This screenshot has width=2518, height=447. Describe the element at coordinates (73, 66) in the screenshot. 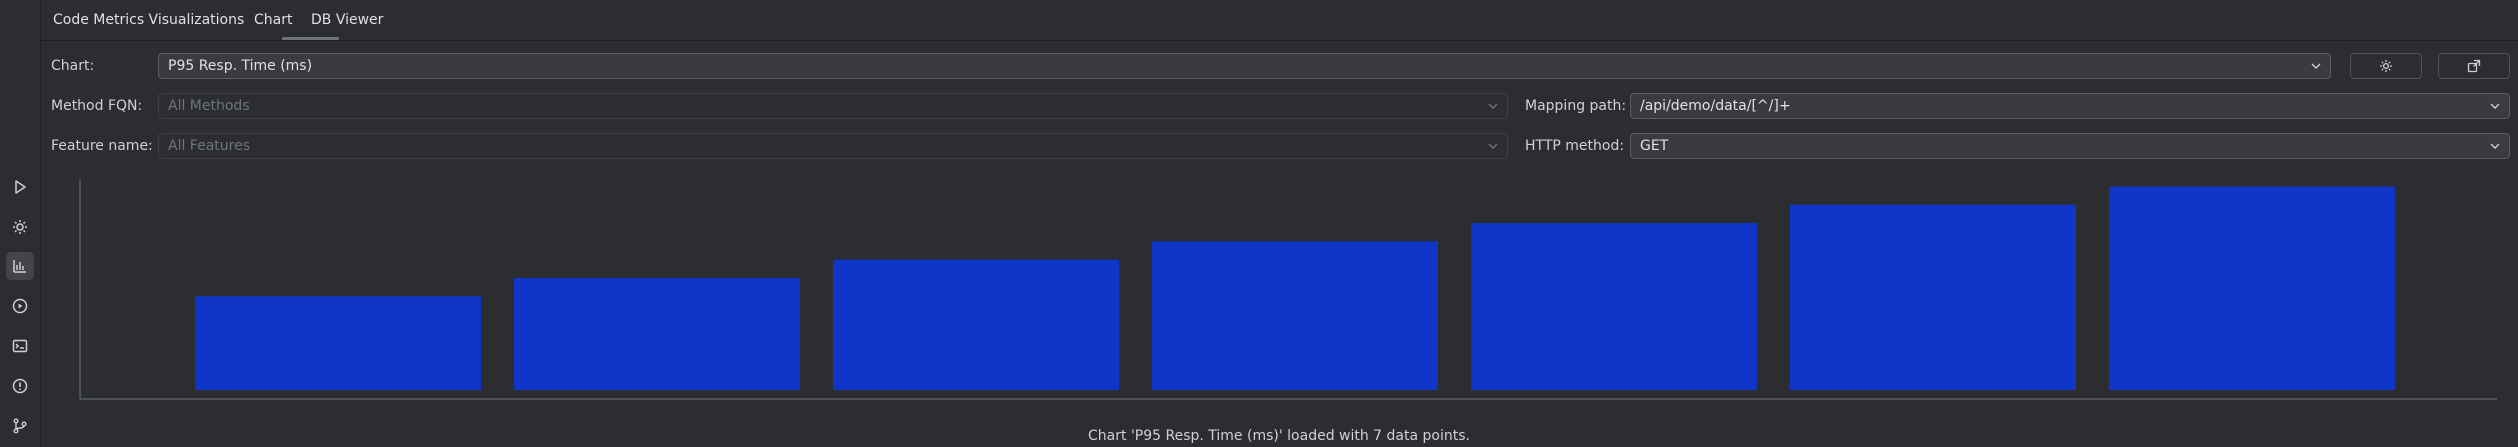

I see `chart-label: Chart:` at that location.